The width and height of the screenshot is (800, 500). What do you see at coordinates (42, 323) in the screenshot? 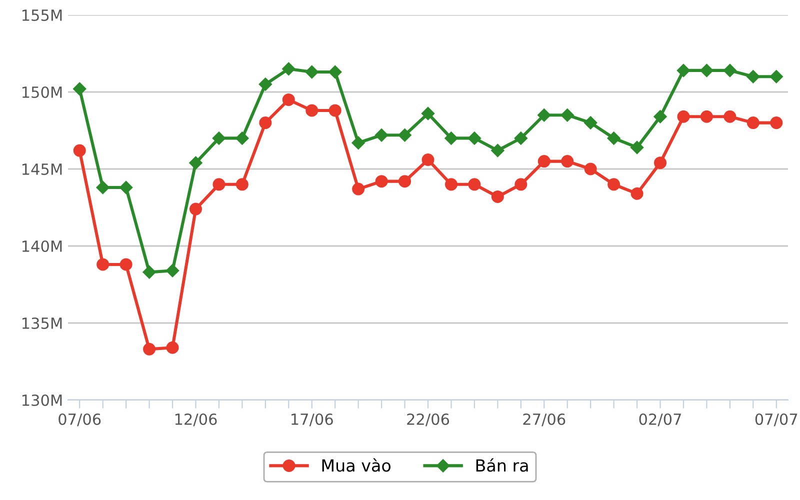
I see `y-tick-label: 135M` at bounding box center [42, 323].